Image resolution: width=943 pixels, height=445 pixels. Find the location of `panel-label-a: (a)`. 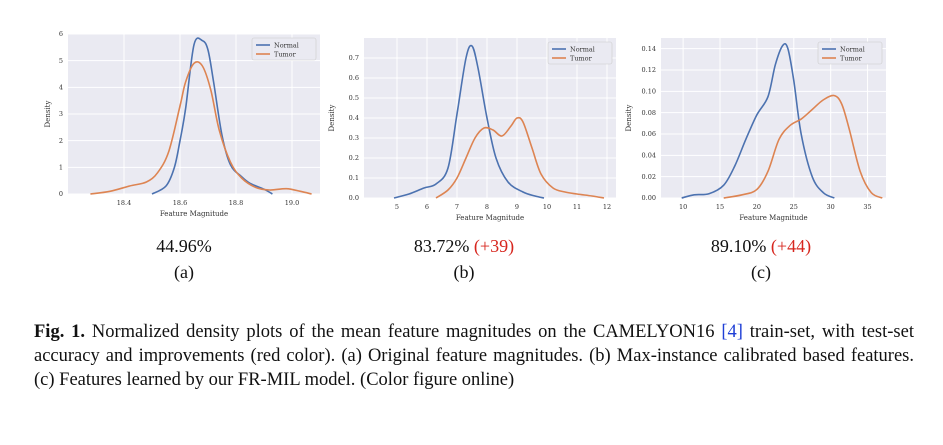

panel-label-a: (a) is located at coordinates (184, 272).